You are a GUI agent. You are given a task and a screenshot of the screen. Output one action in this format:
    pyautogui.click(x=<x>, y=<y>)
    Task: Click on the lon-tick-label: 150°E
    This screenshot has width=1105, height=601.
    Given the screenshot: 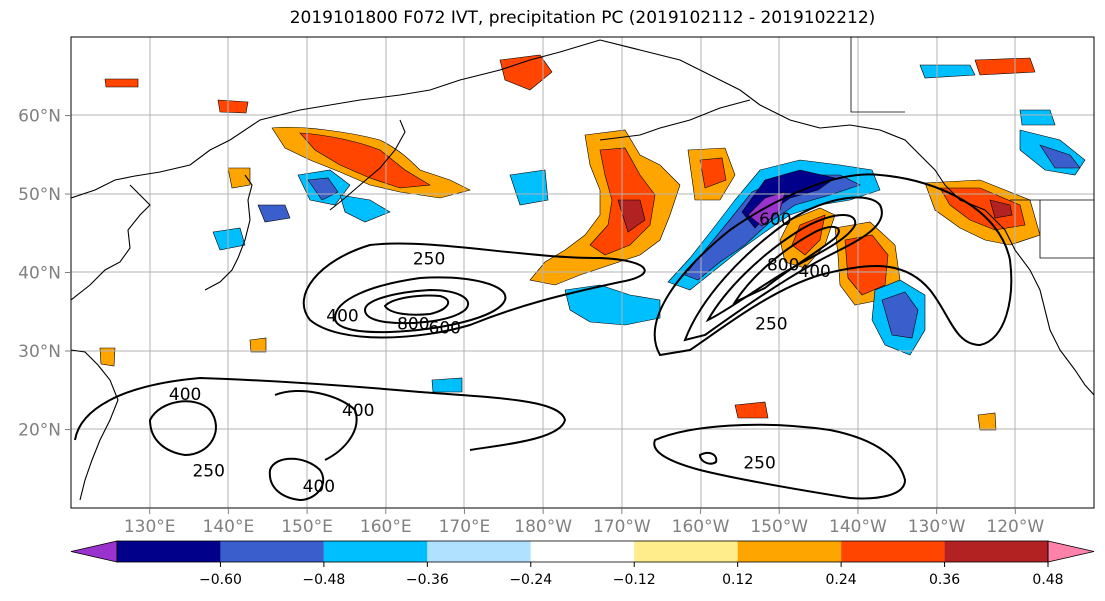 What is the action you would take?
    pyautogui.click(x=307, y=527)
    